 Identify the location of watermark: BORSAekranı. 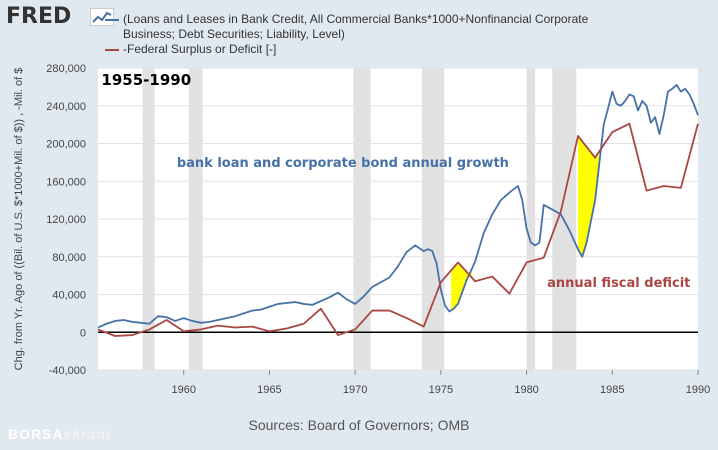
(59, 434).